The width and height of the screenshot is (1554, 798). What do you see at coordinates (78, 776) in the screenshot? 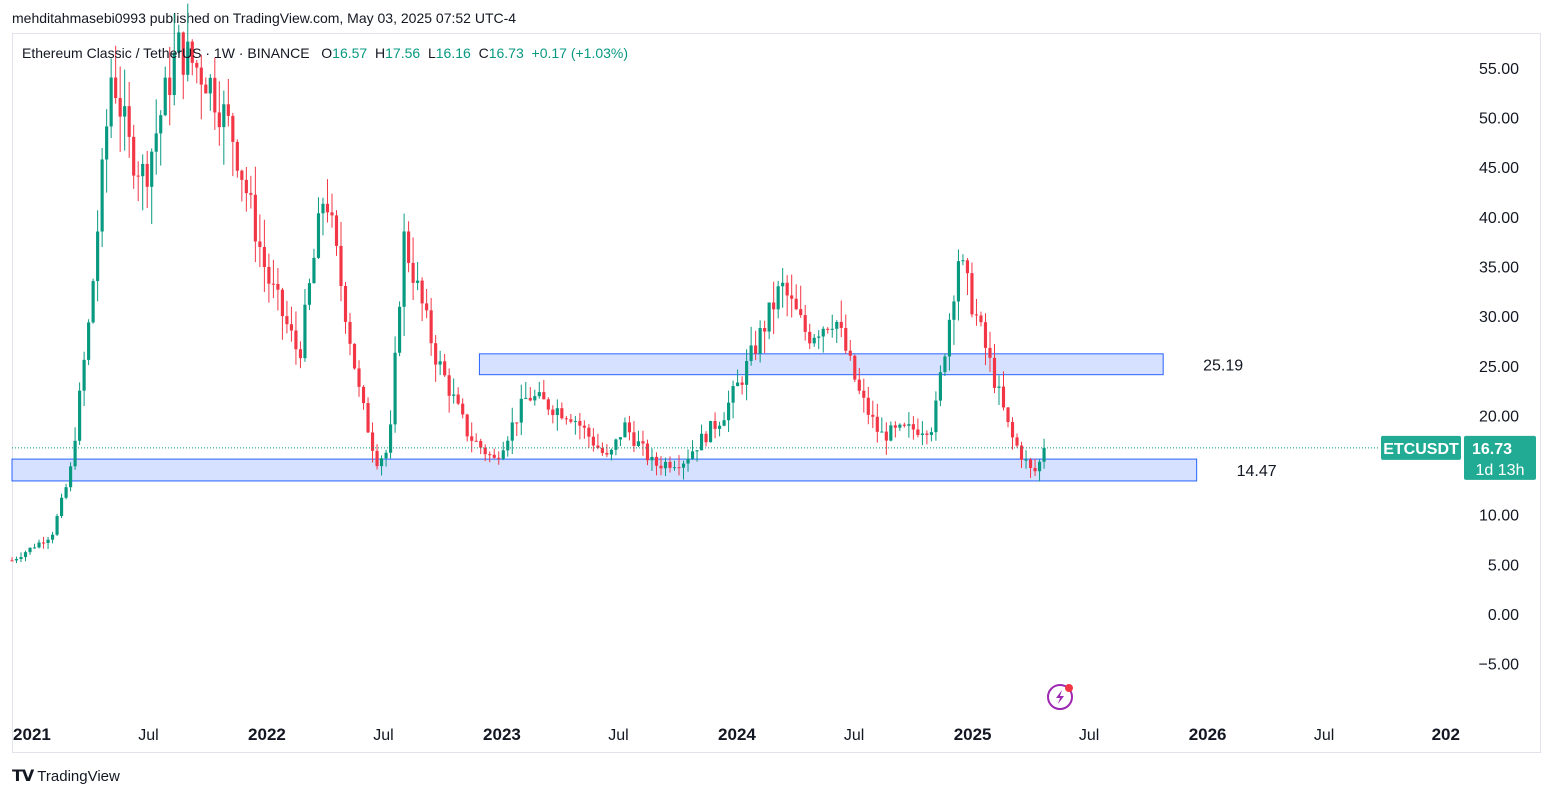
I see `footer-brand: TradingView` at bounding box center [78, 776].